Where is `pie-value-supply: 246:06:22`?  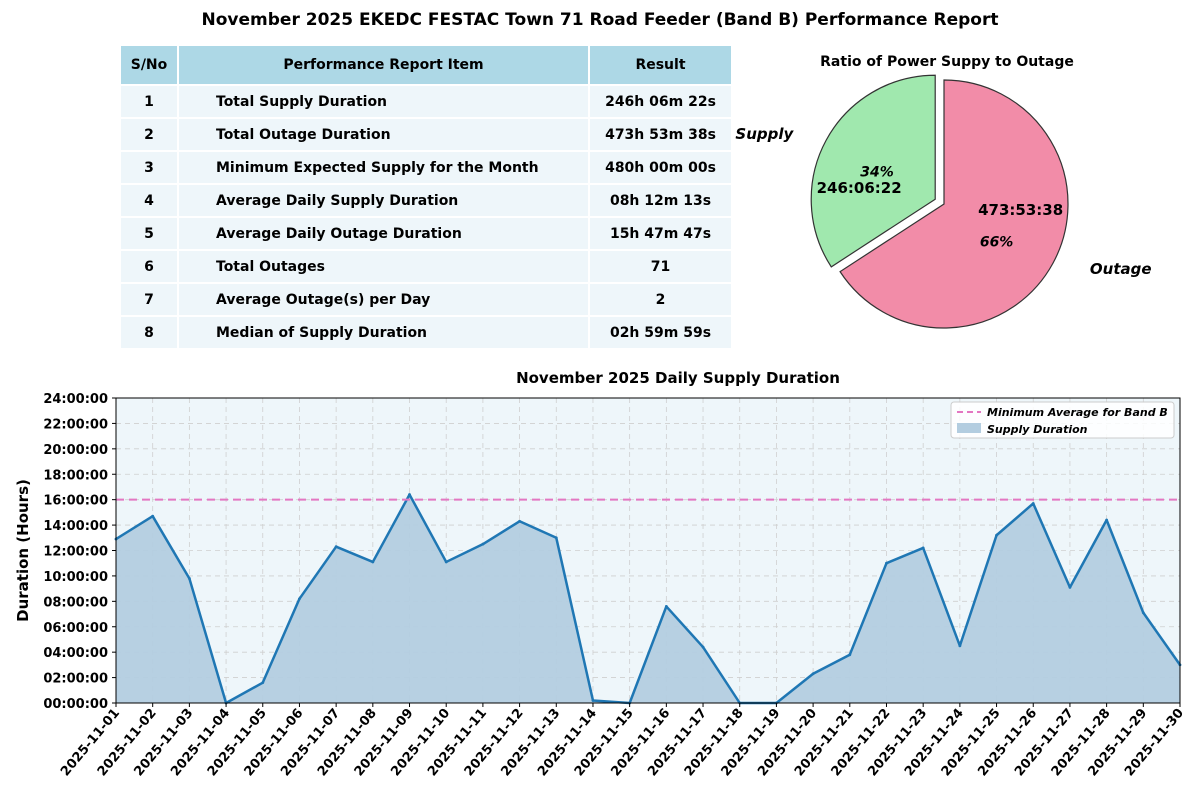 pie-value-supply: 246:06:22 is located at coordinates (859, 188).